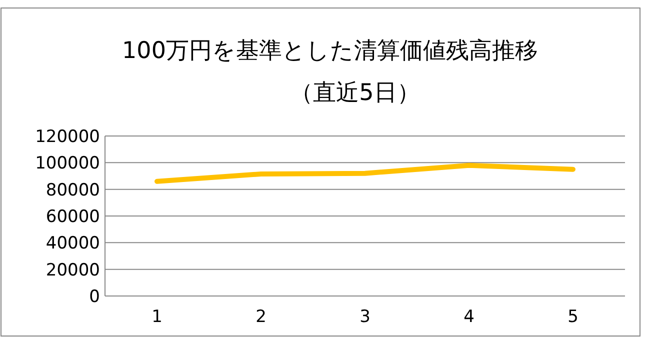 This screenshot has width=646, height=337. Describe the element at coordinates (67, 164) in the screenshot. I see `y-tick-label: 100000` at that location.